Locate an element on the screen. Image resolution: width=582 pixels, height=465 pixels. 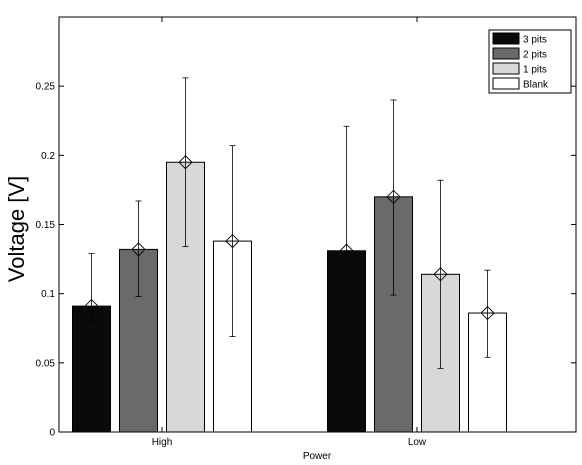
y-tick-label: 0.1 is located at coordinates (48, 294).